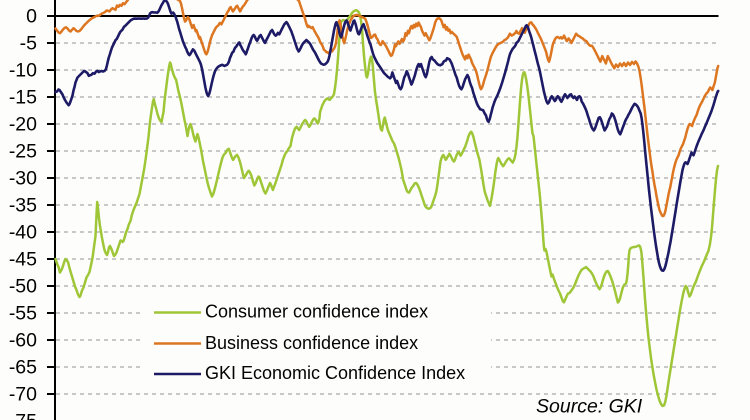 The width and height of the screenshot is (750, 420). I want to click on svg-text: -10, so click(23, 71).